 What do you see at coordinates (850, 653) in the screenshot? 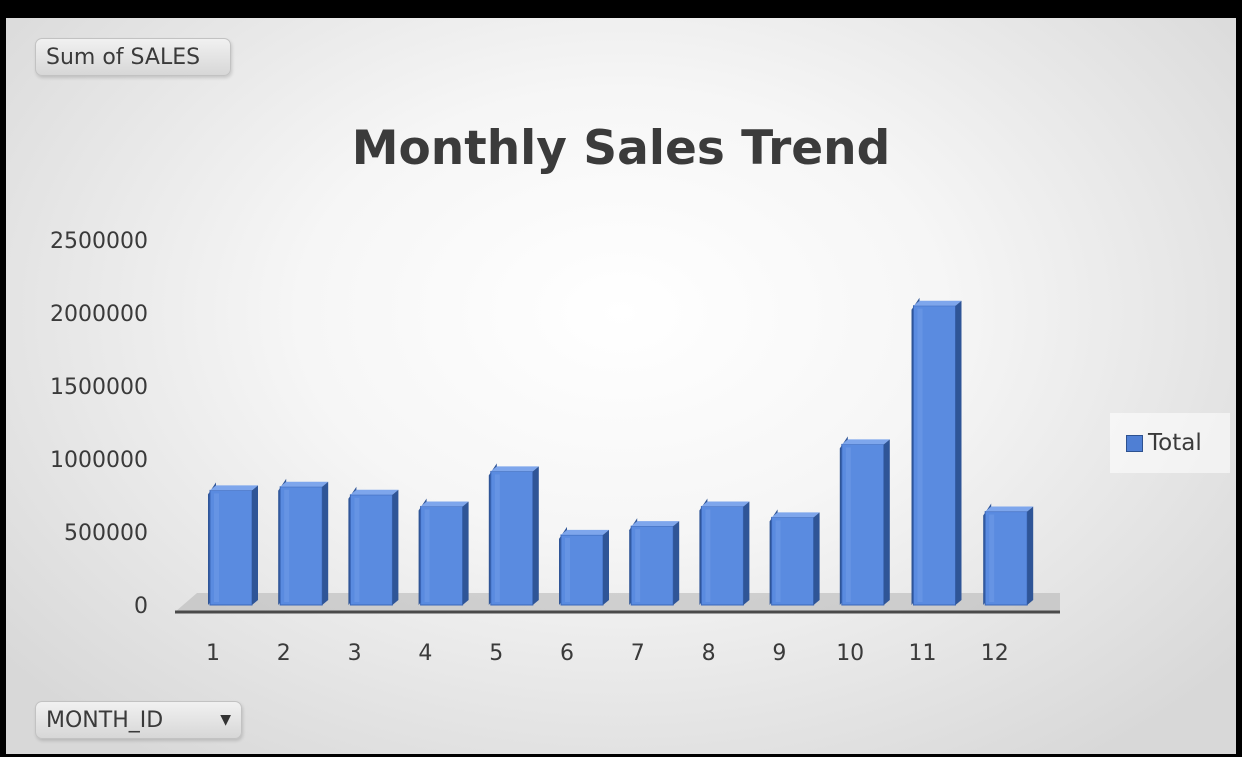
I see `x-tick-label: 10` at bounding box center [850, 653].